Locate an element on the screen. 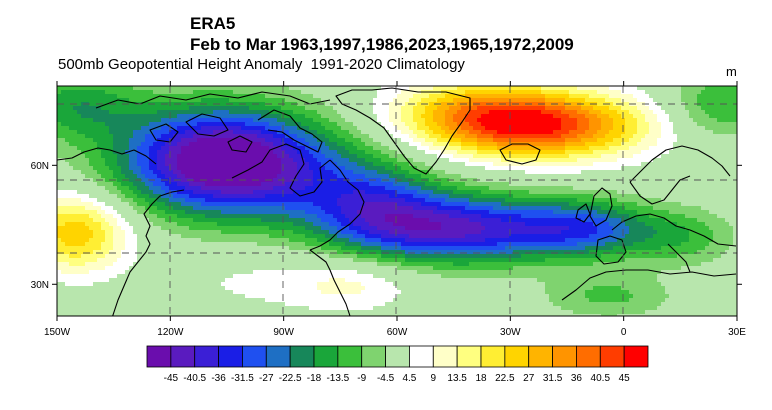 The image size is (772, 410). colorbar-label: -36 is located at coordinates (218, 378).